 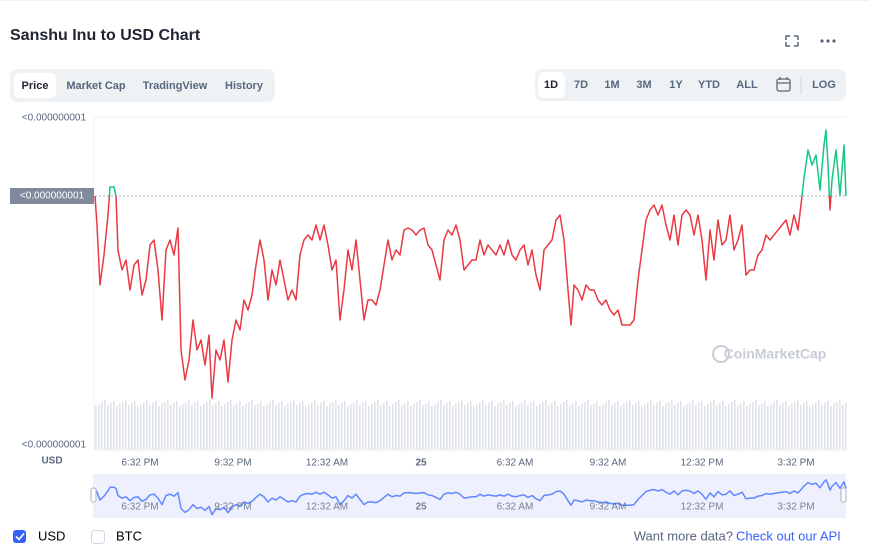 I want to click on range: 1D, so click(x=551, y=85).